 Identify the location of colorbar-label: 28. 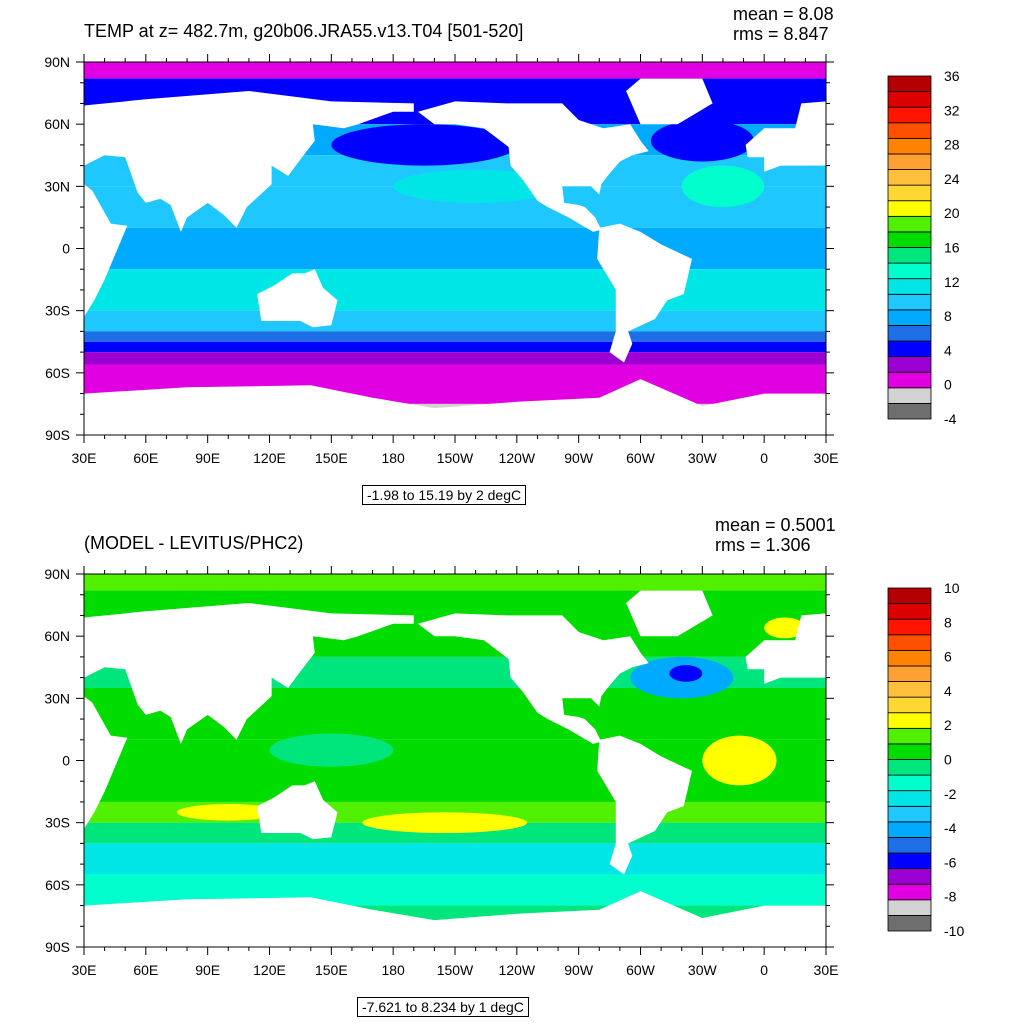
(952, 145).